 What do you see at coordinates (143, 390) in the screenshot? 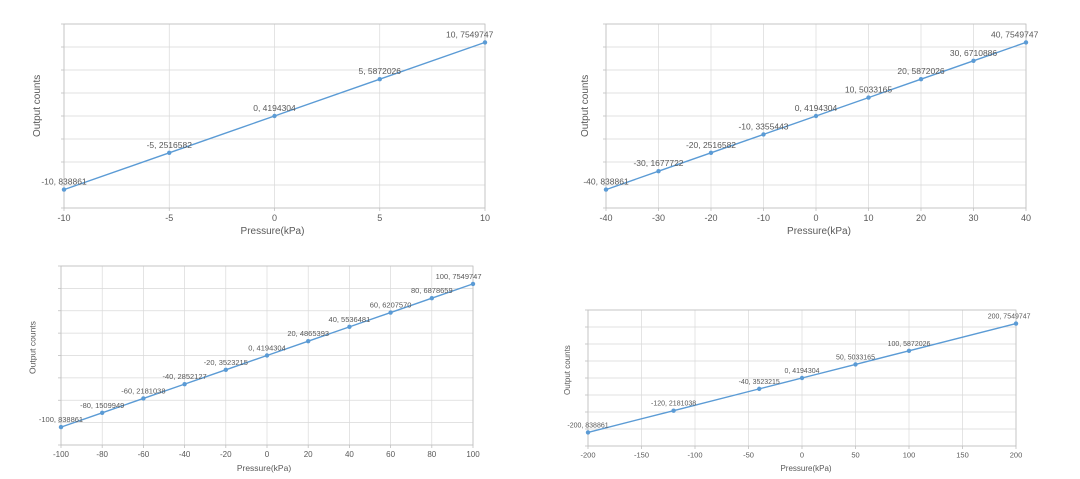
I see `svg-text: -60, 2181038` at bounding box center [143, 390].